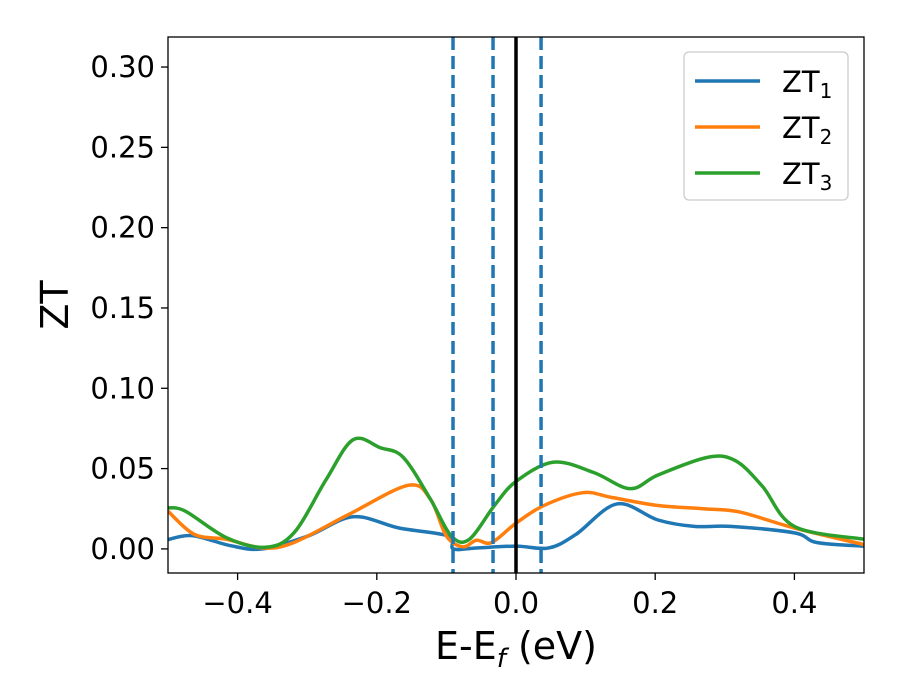 The width and height of the screenshot is (900, 700). What do you see at coordinates (807, 130) in the screenshot?
I see `legend-label-zt2: ZT2` at bounding box center [807, 130].